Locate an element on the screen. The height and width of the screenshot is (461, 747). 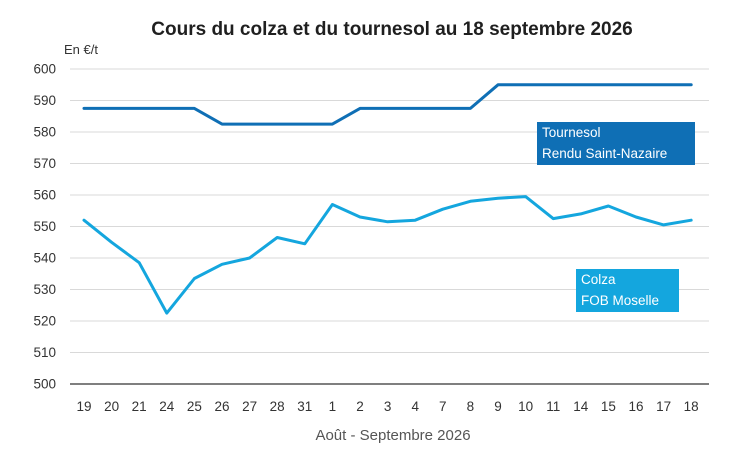
y-tick-label: 550 is located at coordinates (44, 226).